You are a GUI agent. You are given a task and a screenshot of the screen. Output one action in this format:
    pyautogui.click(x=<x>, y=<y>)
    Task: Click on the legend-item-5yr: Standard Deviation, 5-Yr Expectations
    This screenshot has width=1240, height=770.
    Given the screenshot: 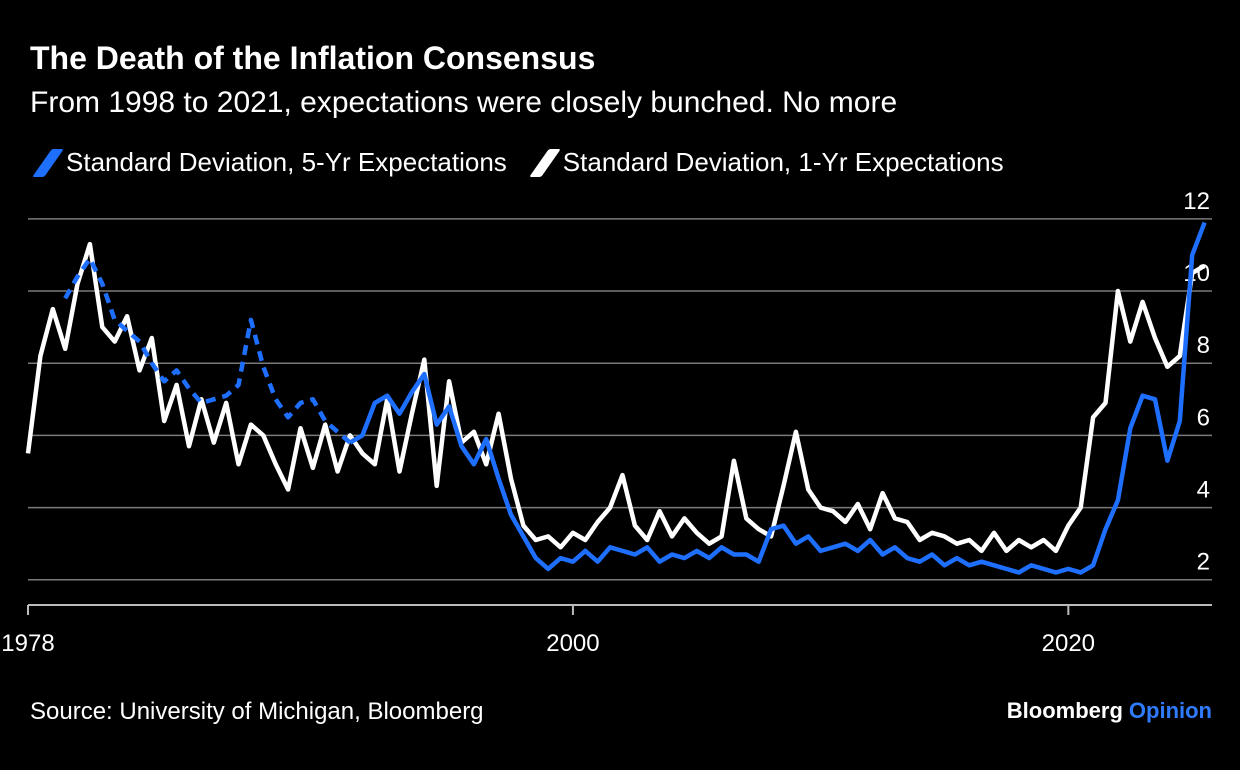 What is the action you would take?
    pyautogui.click(x=268, y=162)
    